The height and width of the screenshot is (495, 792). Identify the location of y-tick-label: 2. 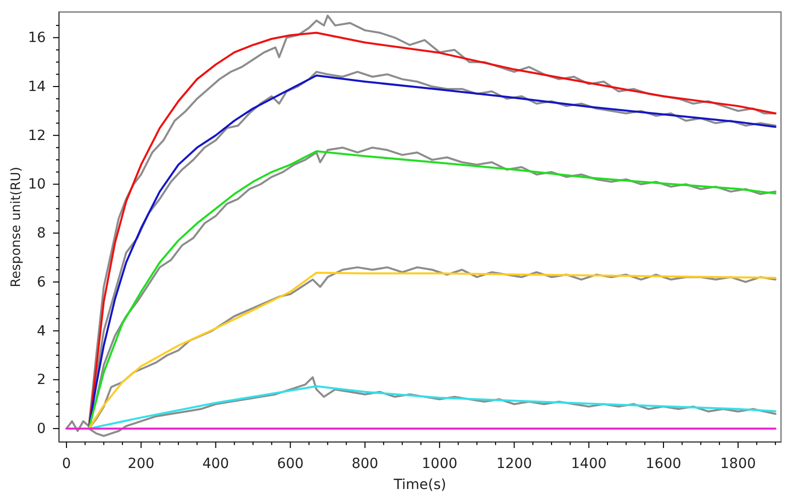
(41, 380).